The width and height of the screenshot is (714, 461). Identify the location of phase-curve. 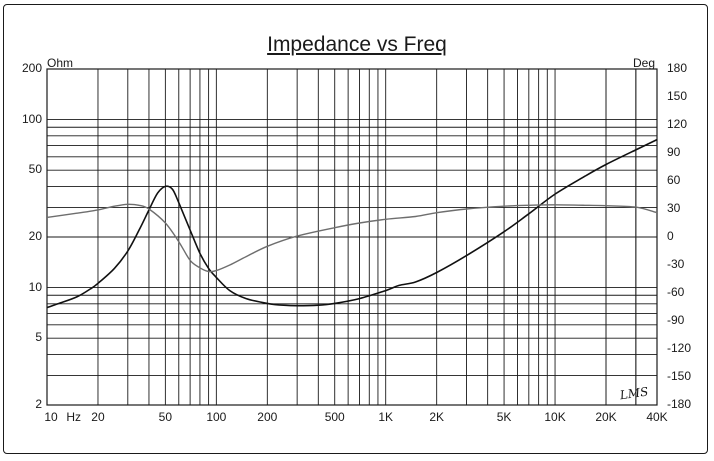
(352, 238).